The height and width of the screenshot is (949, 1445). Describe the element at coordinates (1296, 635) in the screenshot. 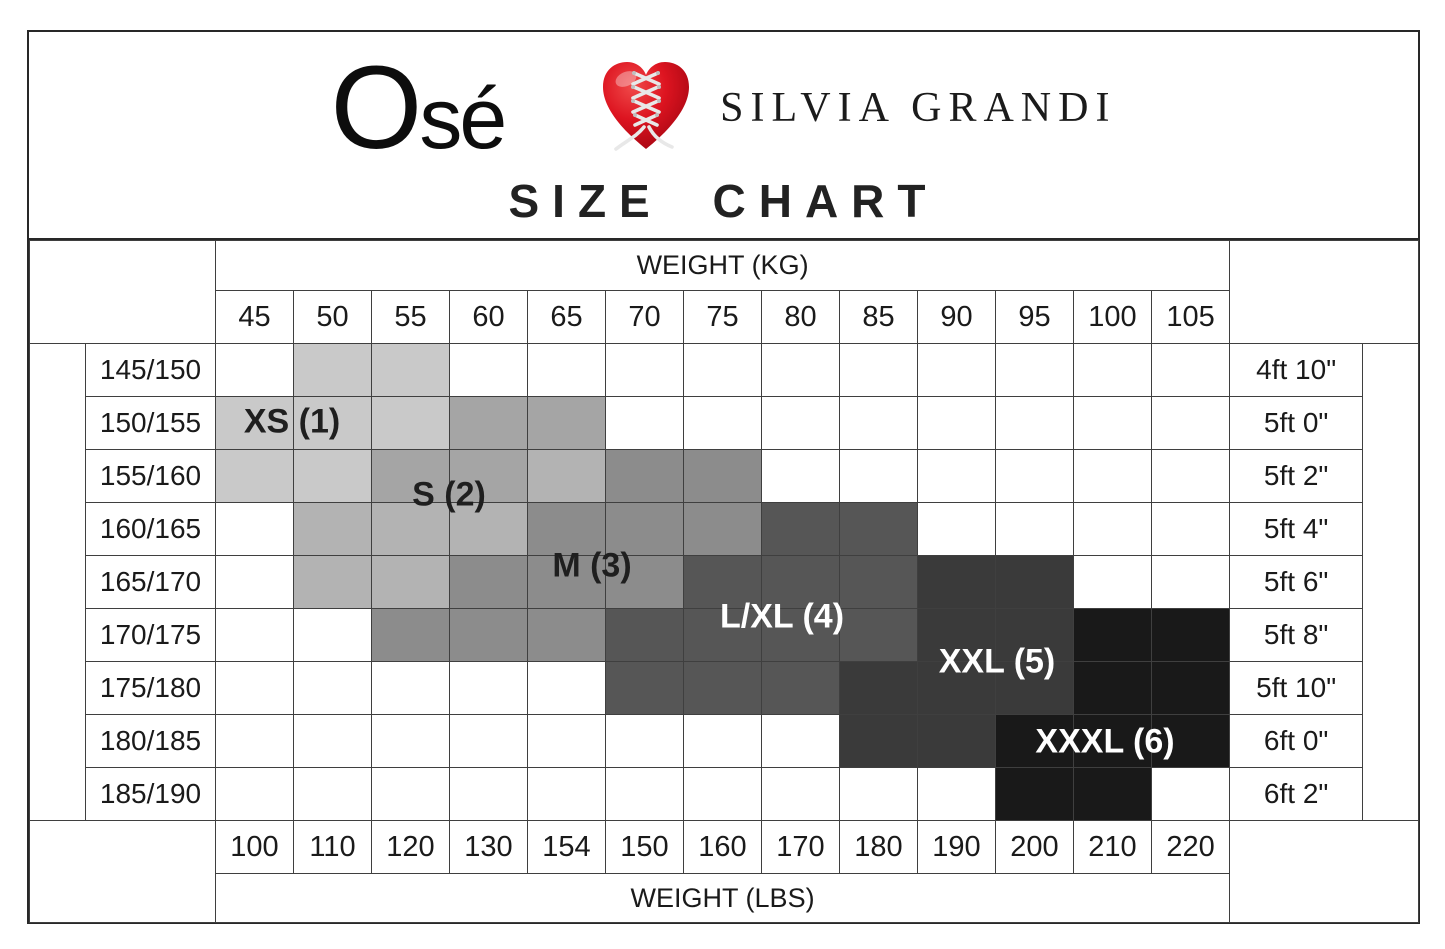

I see `height-ft-cell: 5ft 8"` at that location.